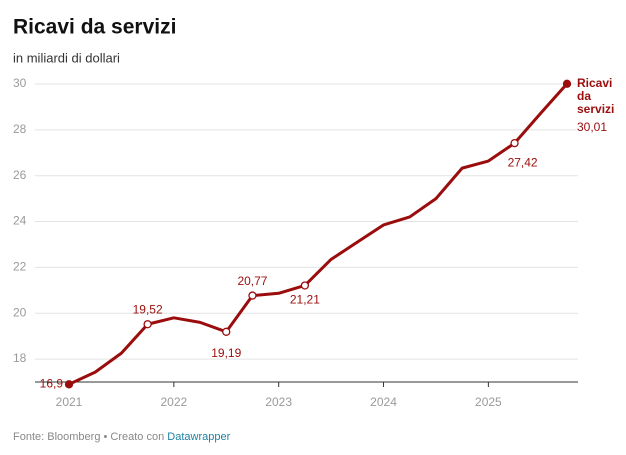  I want to click on chart-title: Ricavi da servizi, so click(94, 27).